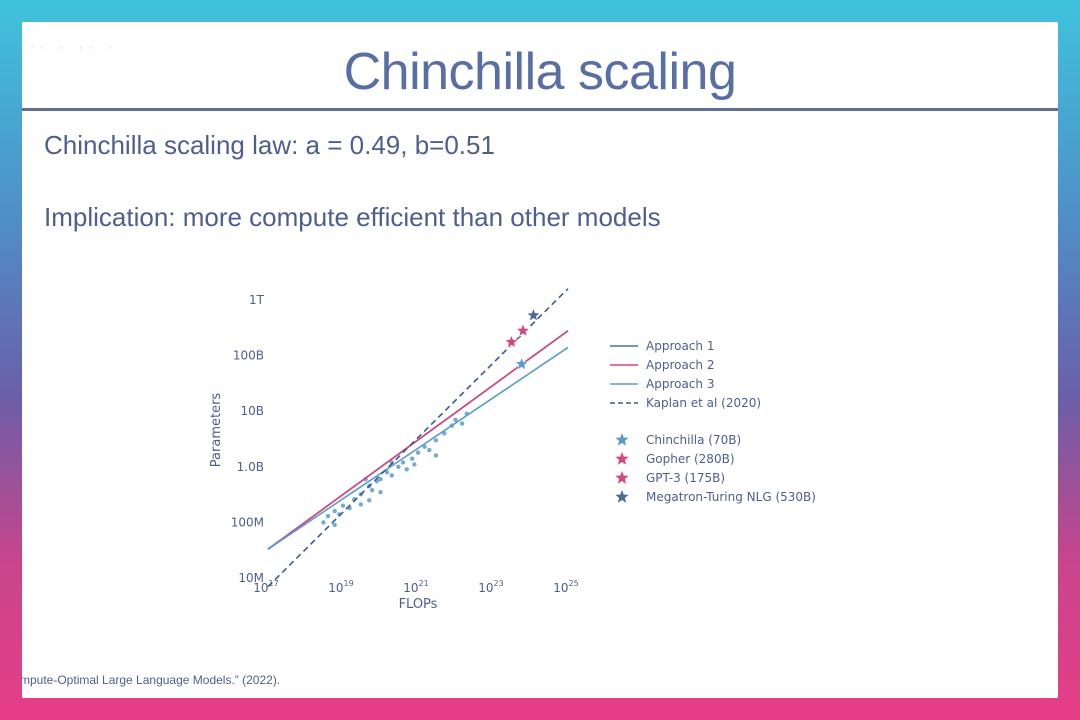  Describe the element at coordinates (340, 587) in the screenshot. I see `x-tick-label: 1019` at that location.